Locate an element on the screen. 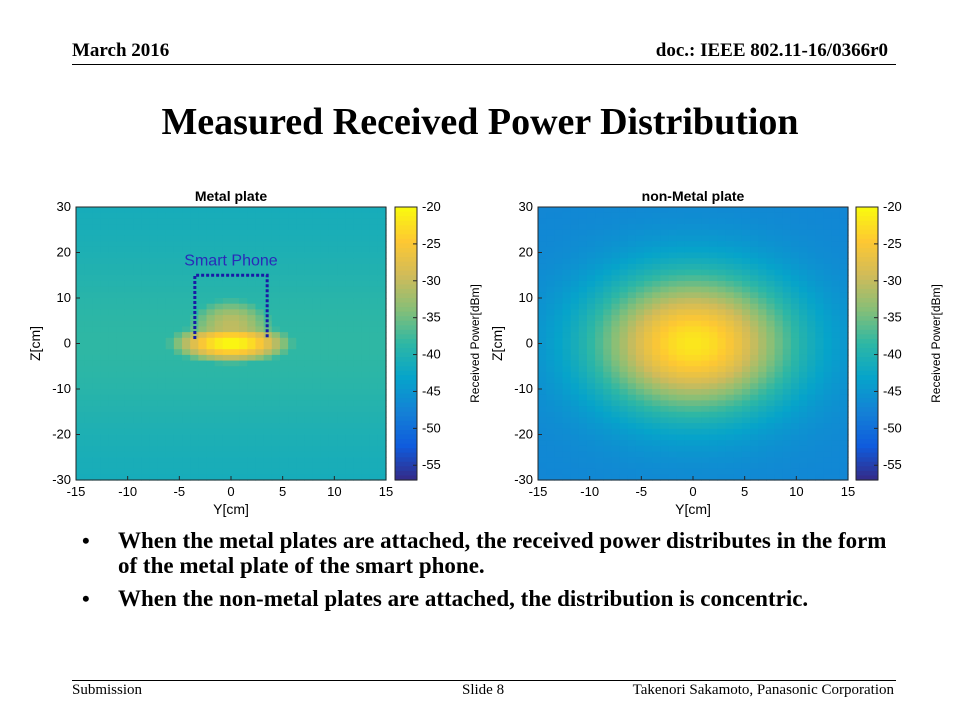  chart-title: Metal plate is located at coordinates (231, 196).